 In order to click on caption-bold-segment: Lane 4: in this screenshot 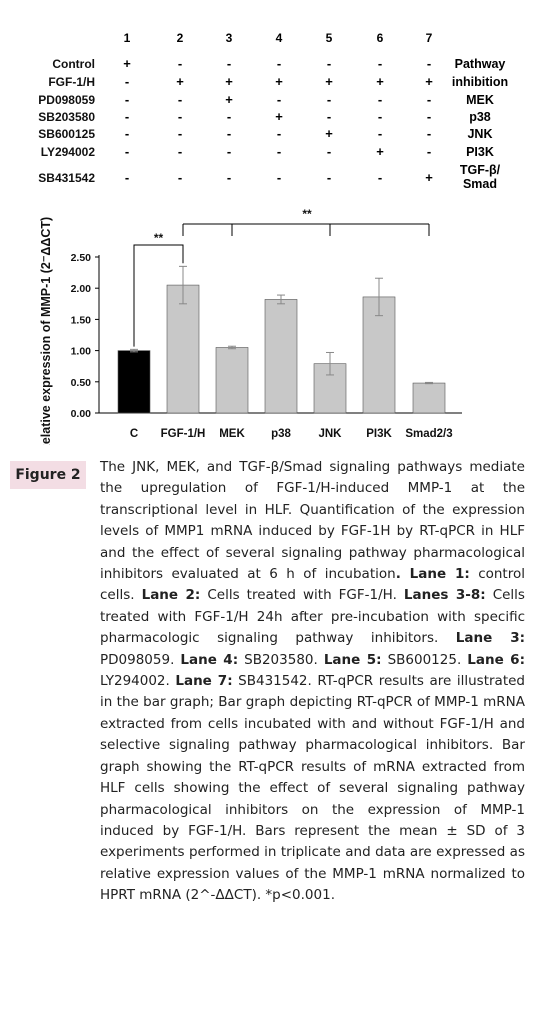, I will do `click(209, 659)`.